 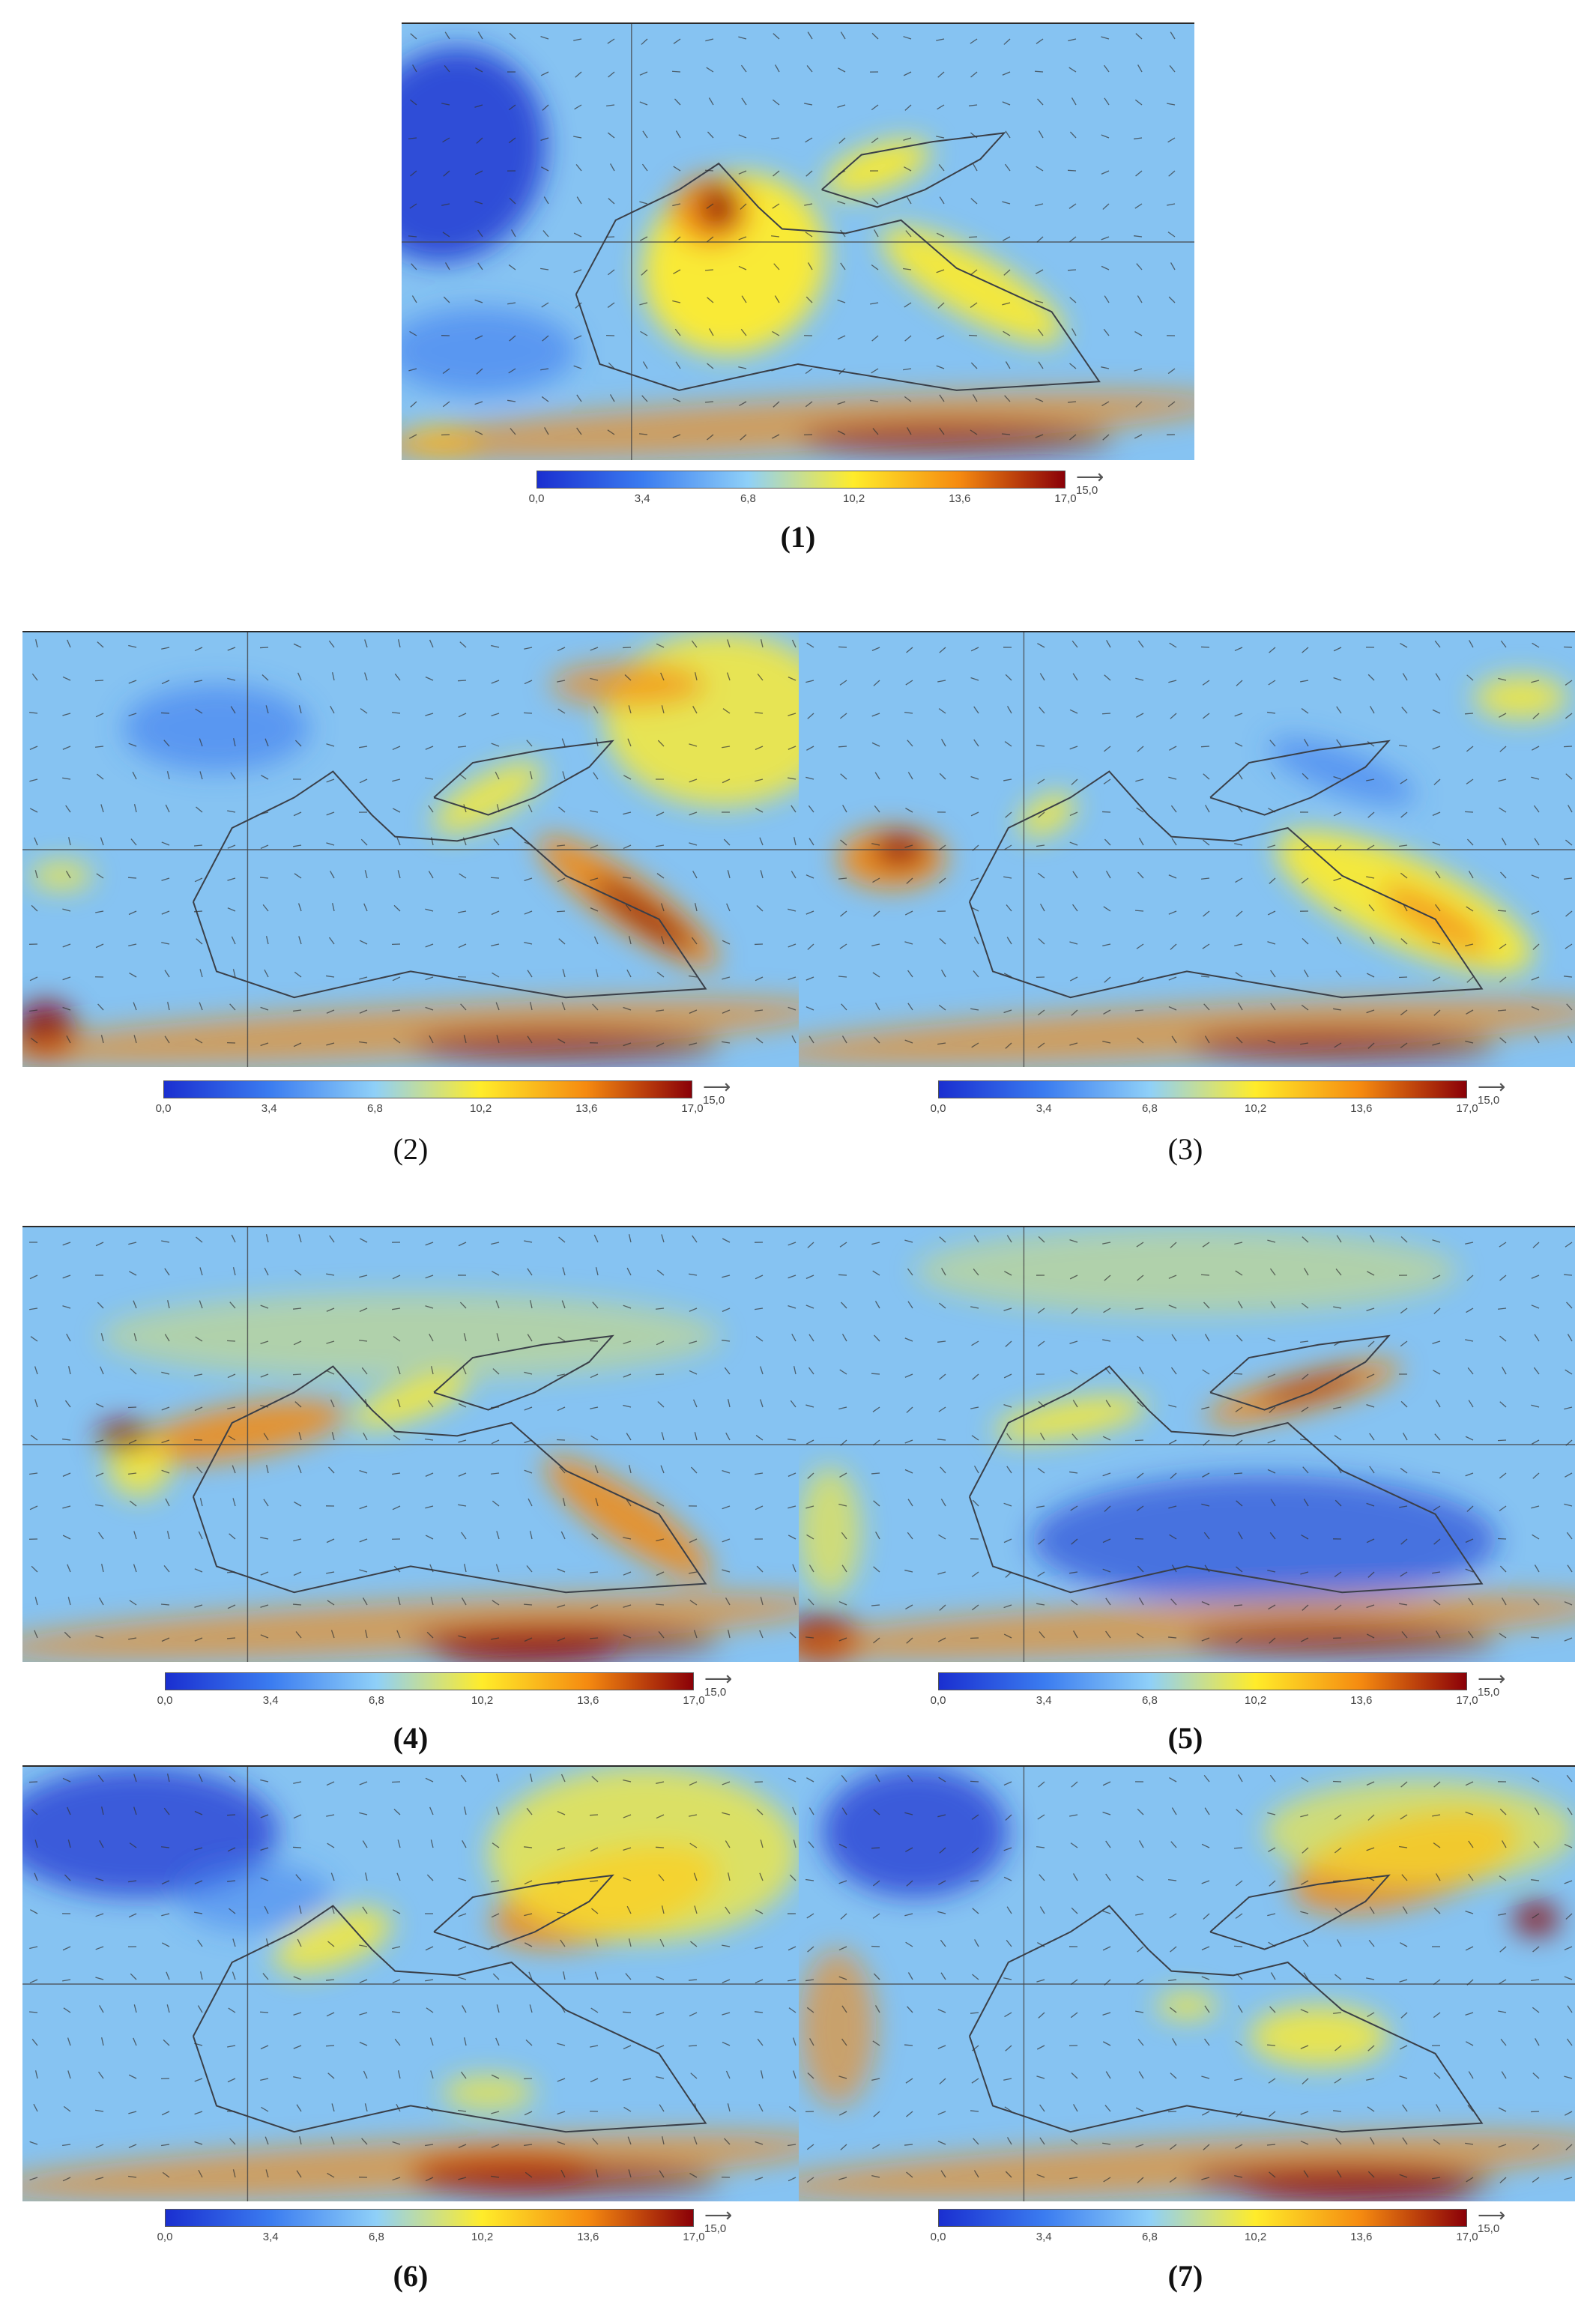 What do you see at coordinates (411, 2276) in the screenshot?
I see `panel-label-6: (6)` at bounding box center [411, 2276].